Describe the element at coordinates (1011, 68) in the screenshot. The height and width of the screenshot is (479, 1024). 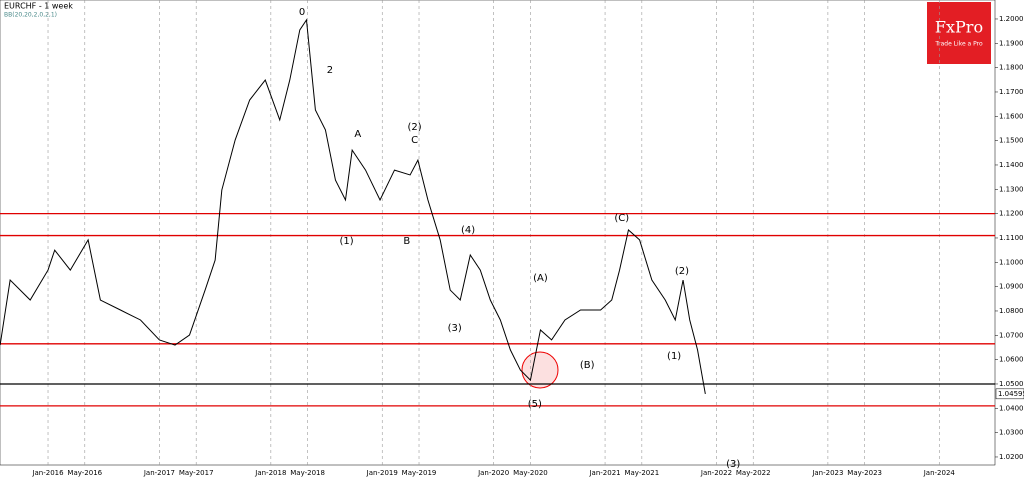
I see `y-tick-label: 1.18000` at that location.